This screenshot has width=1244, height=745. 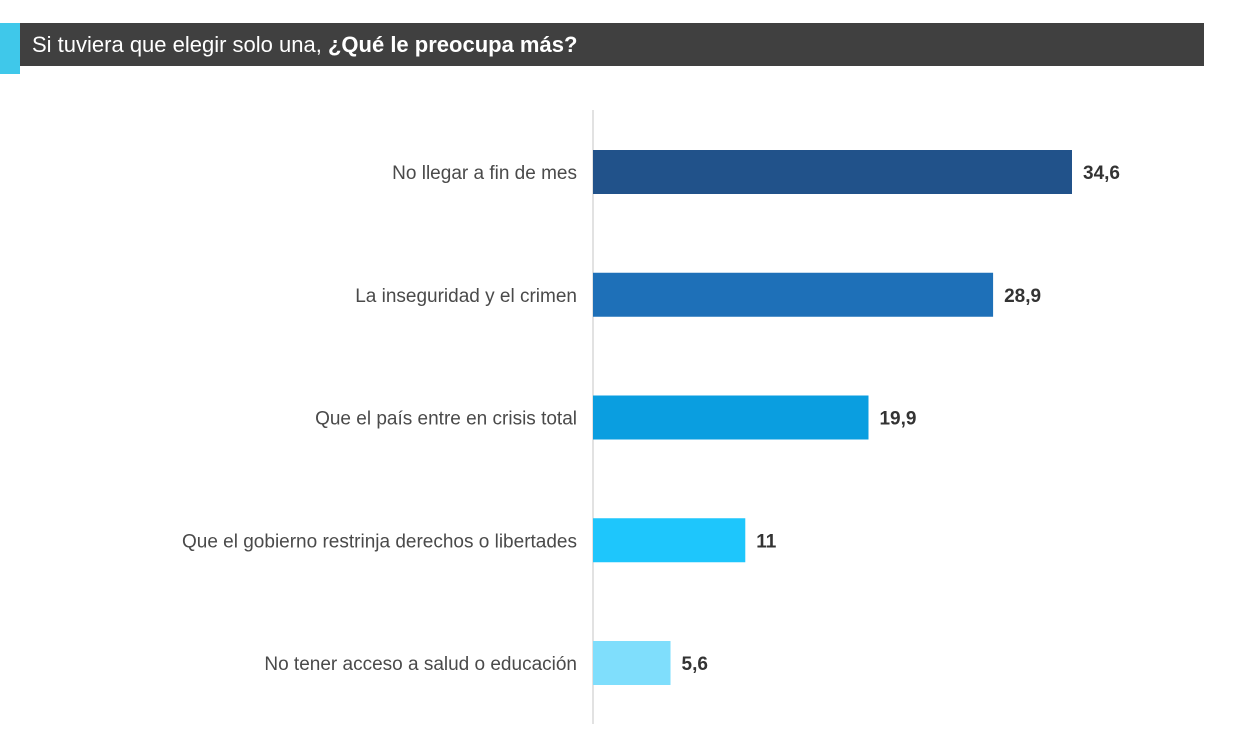 I want to click on value-label-2: 28,9, so click(x=1022, y=296).